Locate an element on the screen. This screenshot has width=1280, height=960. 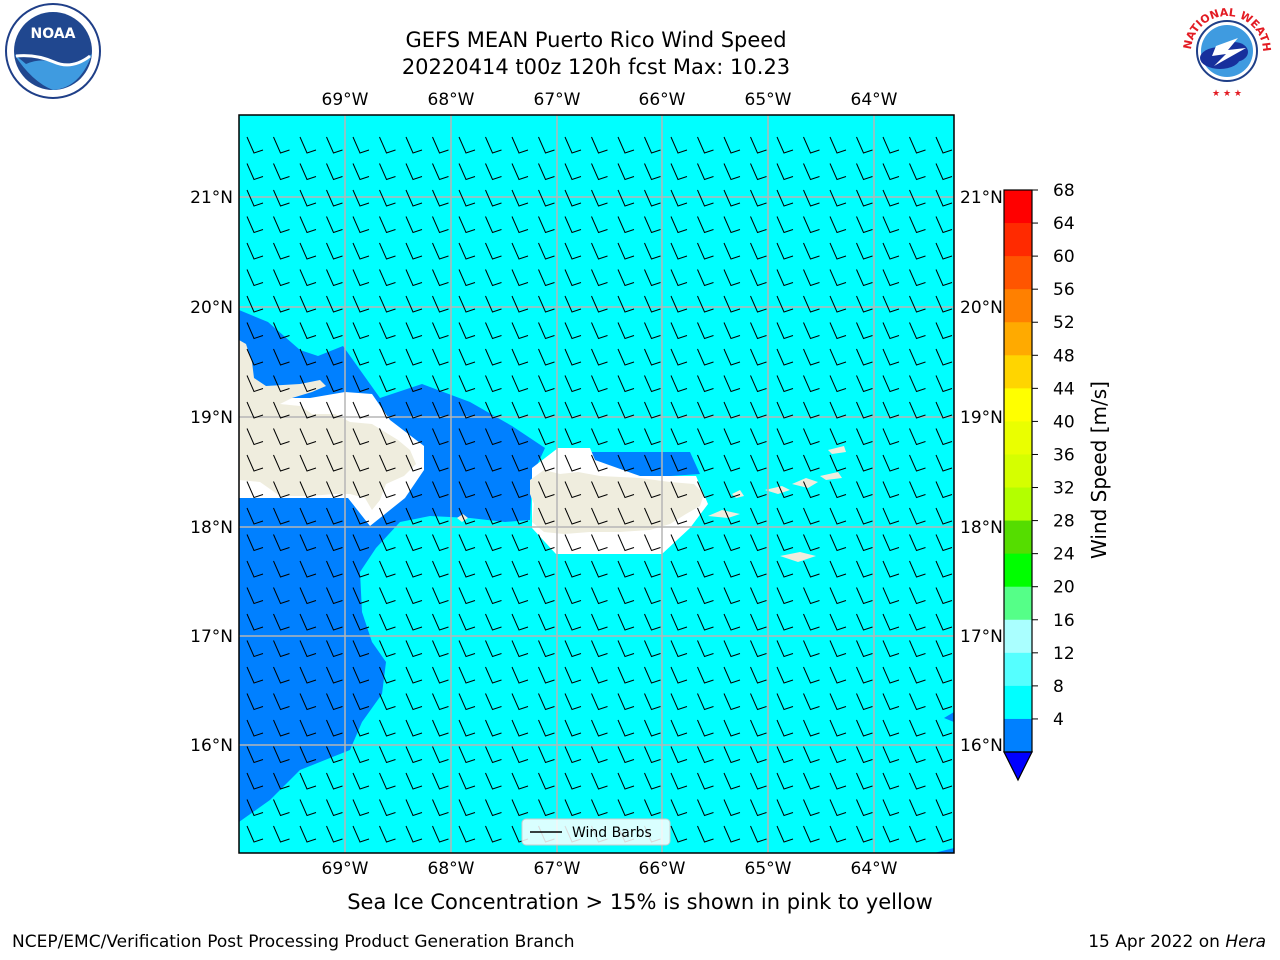
lat-label-left: 20°N is located at coordinates (211, 308).